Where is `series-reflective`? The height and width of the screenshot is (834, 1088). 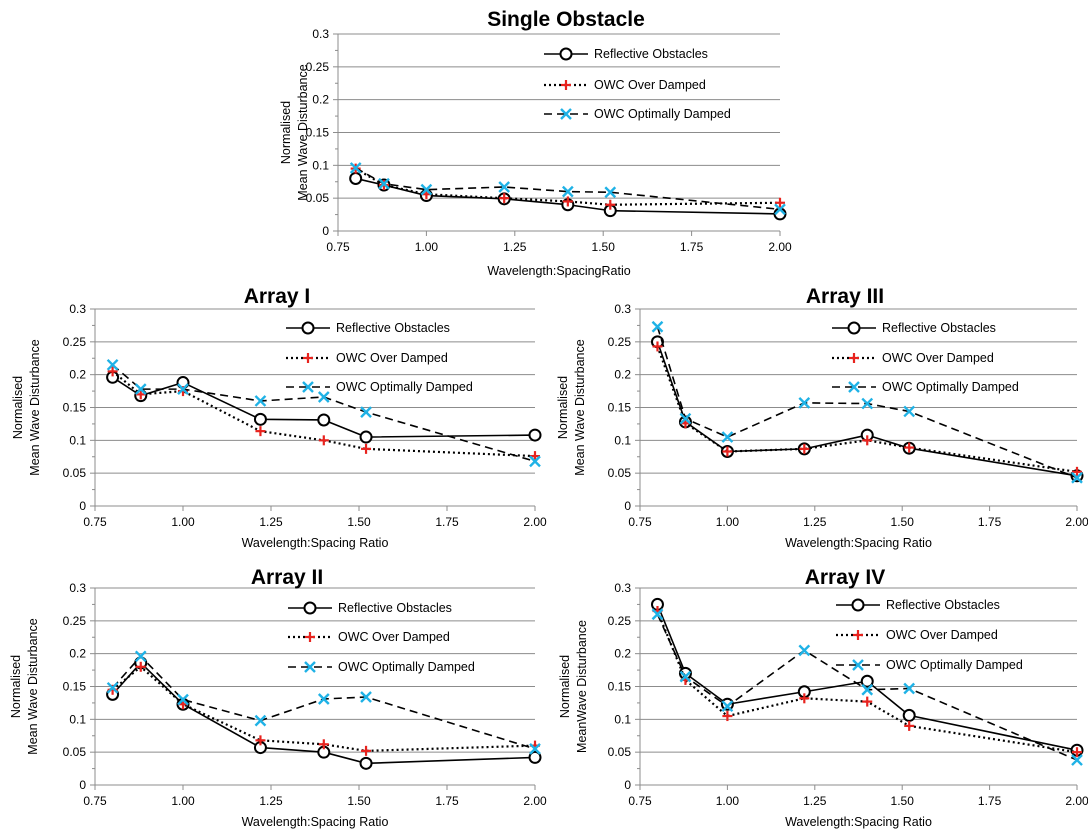 series-reflective is located at coordinates (867, 677).